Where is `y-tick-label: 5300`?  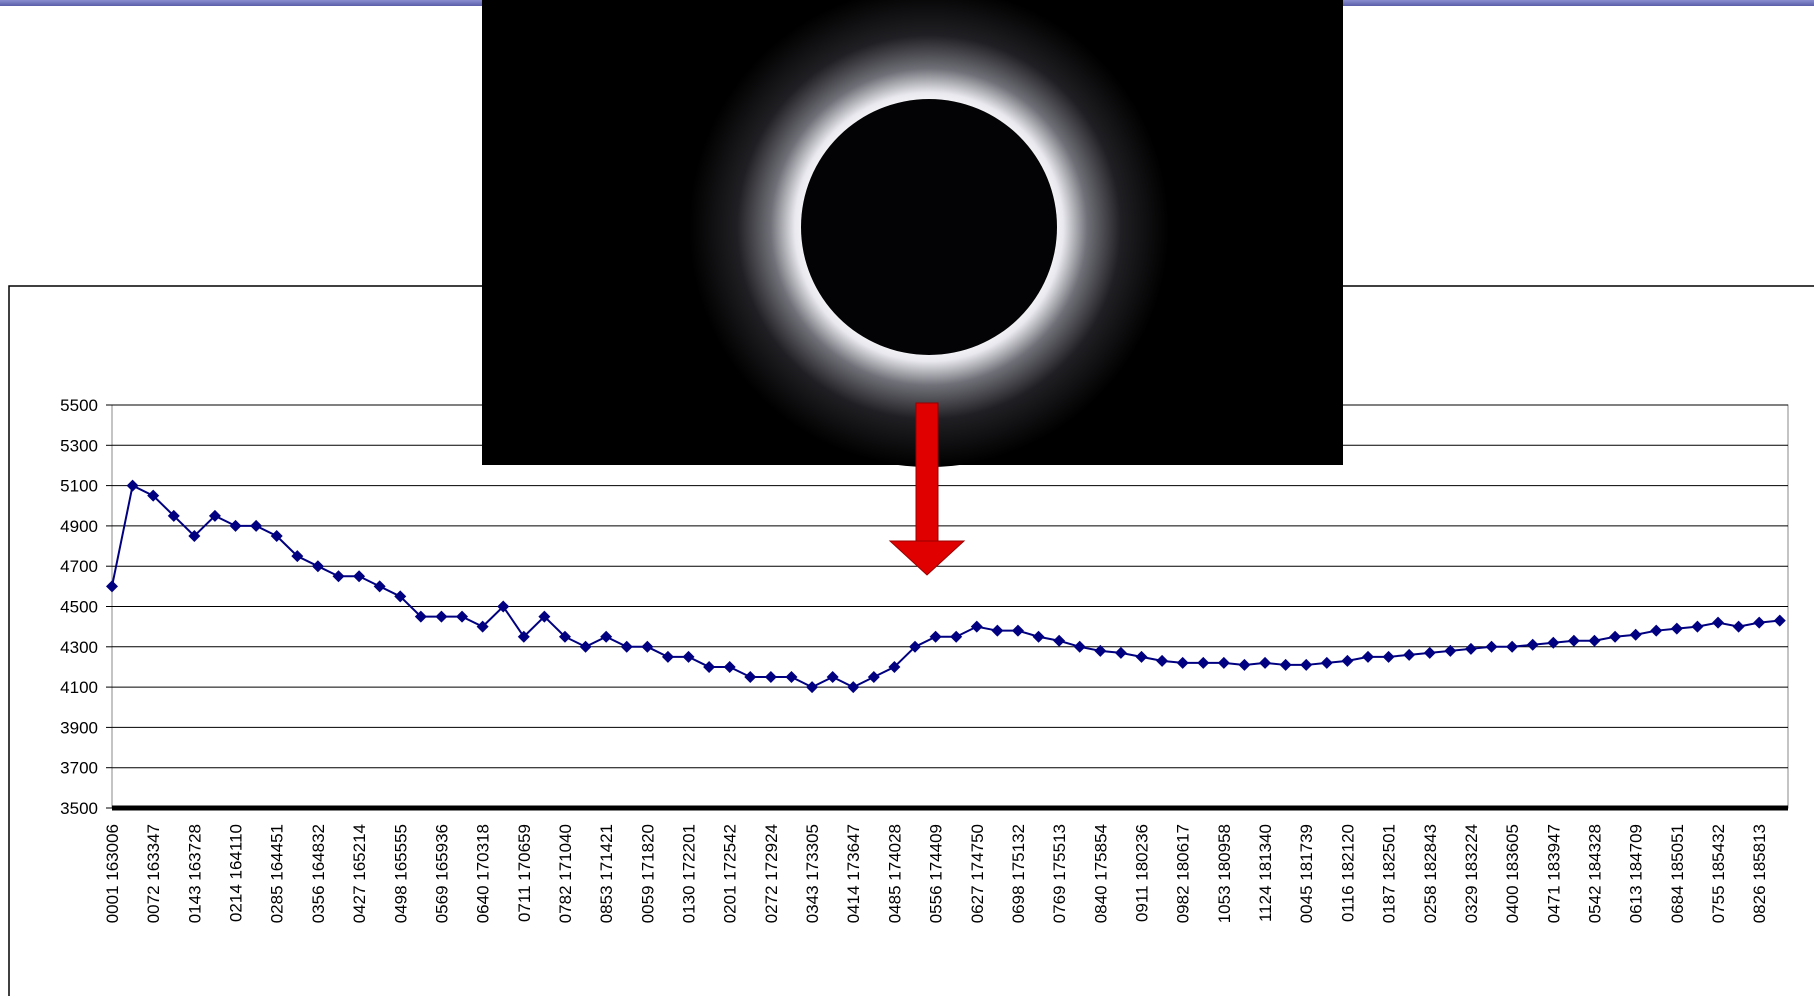 y-tick-label: 5300 is located at coordinates (79, 445).